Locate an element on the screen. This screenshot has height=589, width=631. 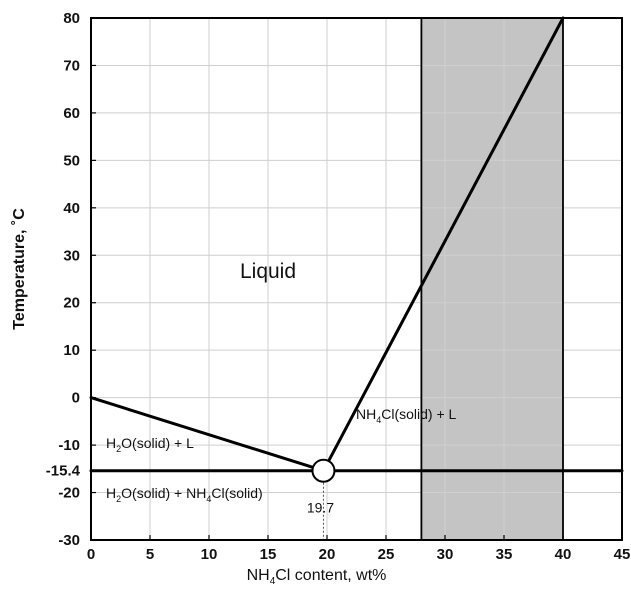
label-segment: Cl content, wt% is located at coordinates (330, 575).